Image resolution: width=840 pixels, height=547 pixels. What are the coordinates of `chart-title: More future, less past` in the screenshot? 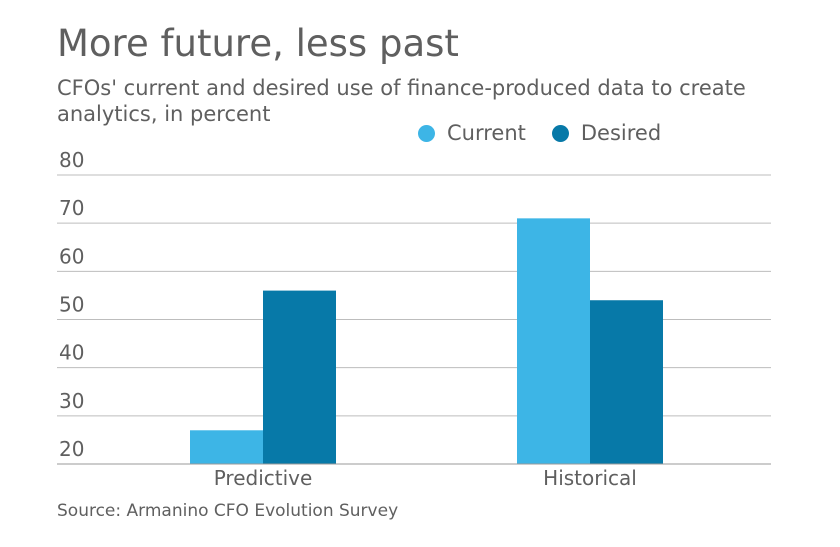 It's located at (258, 43).